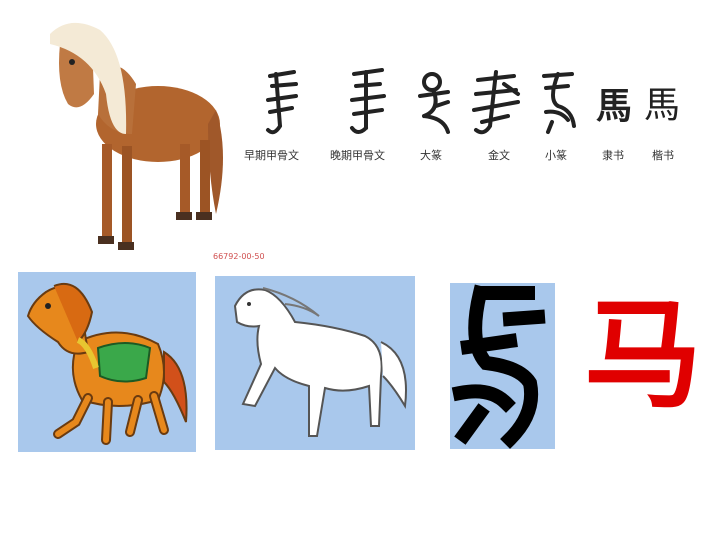 The height and width of the screenshot is (540, 720). What do you see at coordinates (614, 106) in the screenshot?
I see `glyph-clerical: 馬` at bounding box center [614, 106].